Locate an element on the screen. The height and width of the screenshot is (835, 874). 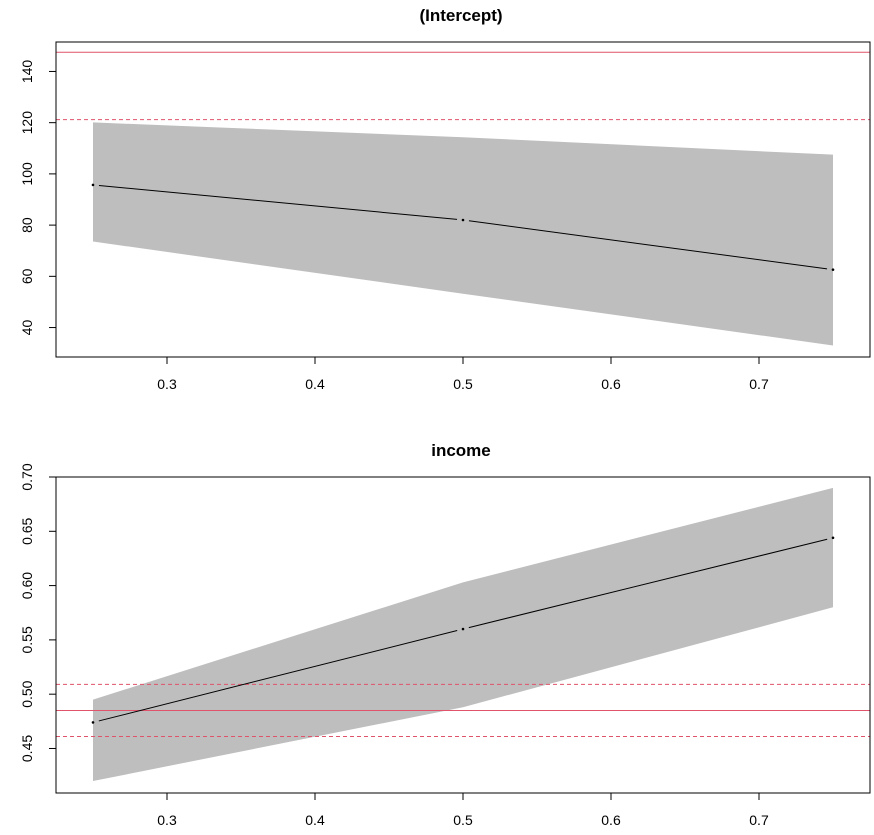
y-tick-label: 60 is located at coordinates (27, 276).